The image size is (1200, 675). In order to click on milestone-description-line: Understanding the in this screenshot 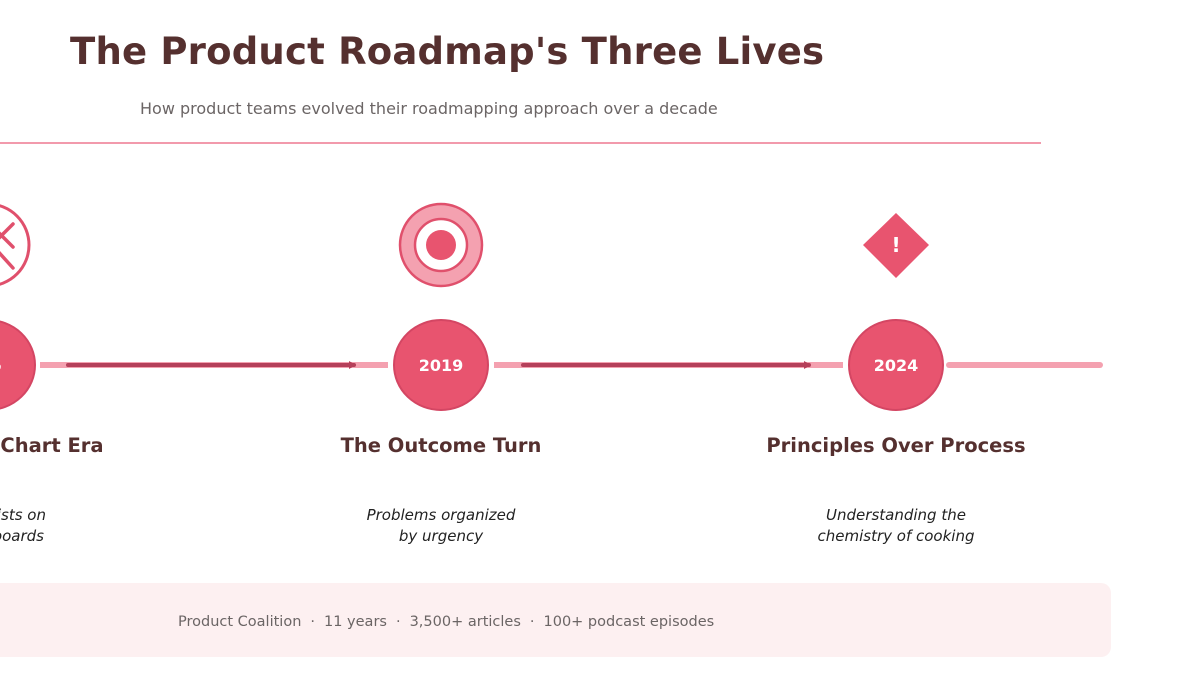, I will do `click(896, 515)`.